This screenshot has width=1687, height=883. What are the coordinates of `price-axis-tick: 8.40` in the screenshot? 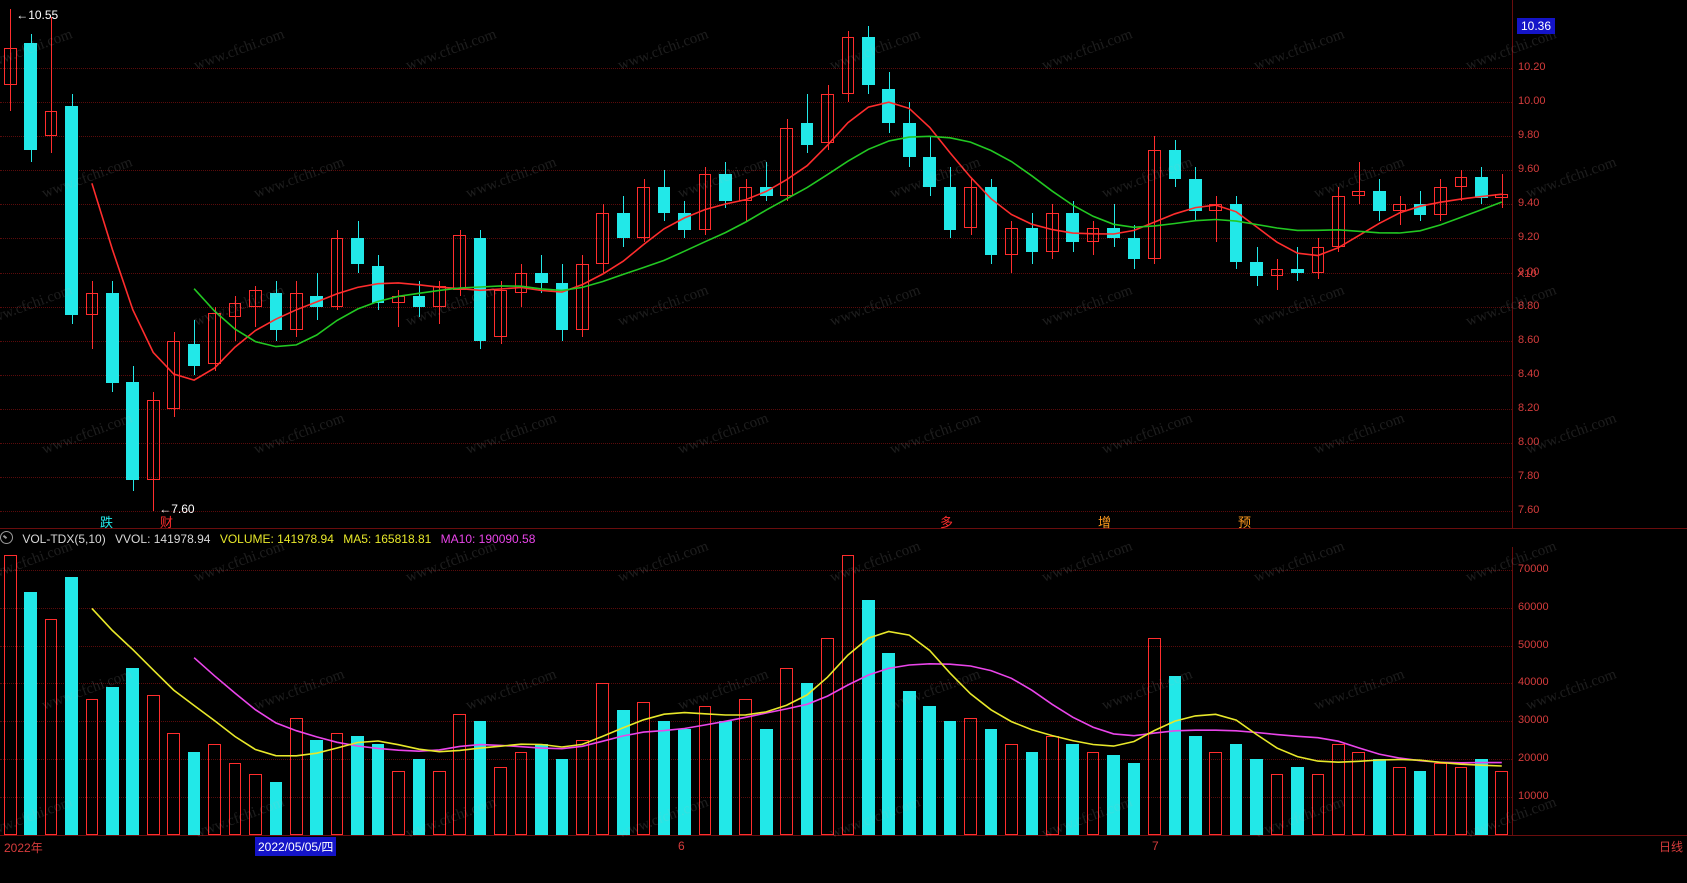 It's located at (1529, 373).